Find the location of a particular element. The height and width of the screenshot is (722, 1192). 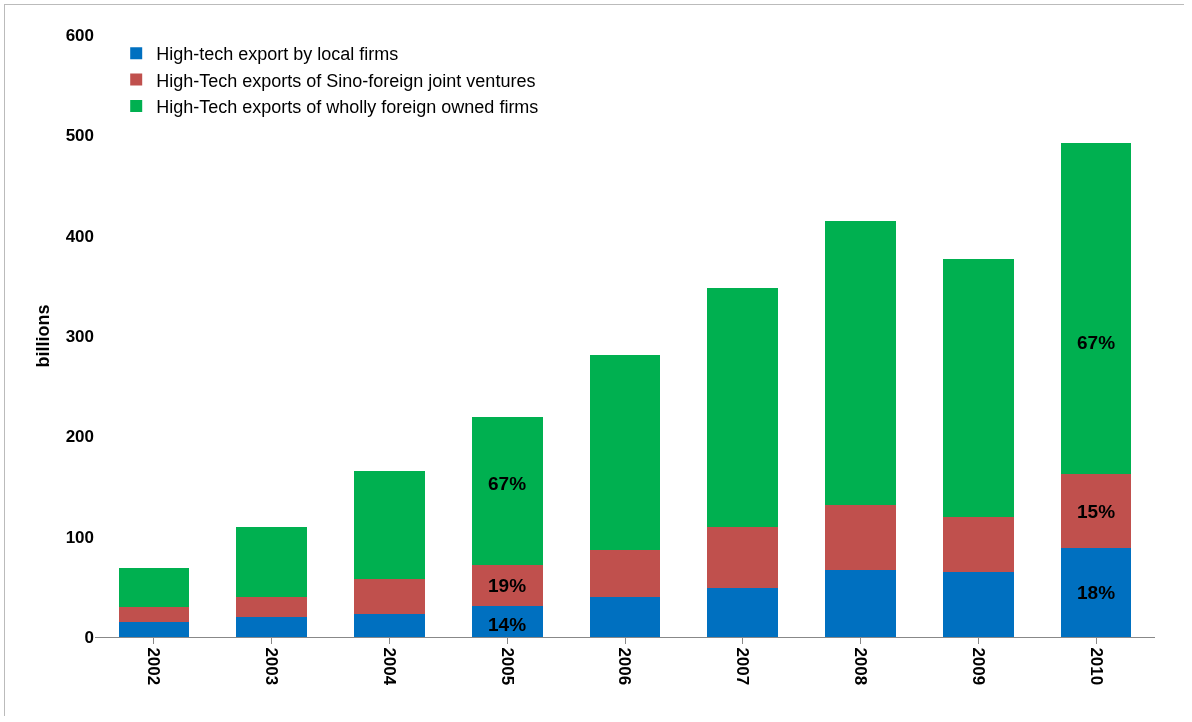

annotation: 15% is located at coordinates (1096, 511).